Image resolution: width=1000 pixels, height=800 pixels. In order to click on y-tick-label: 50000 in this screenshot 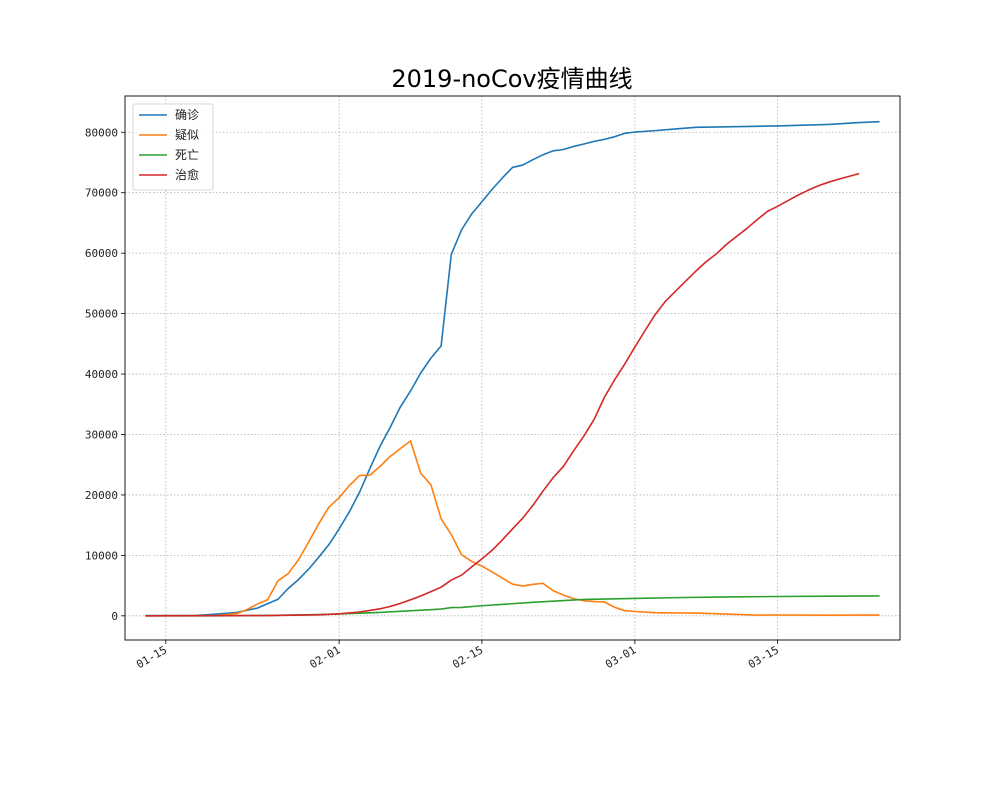, I will do `click(101, 314)`.